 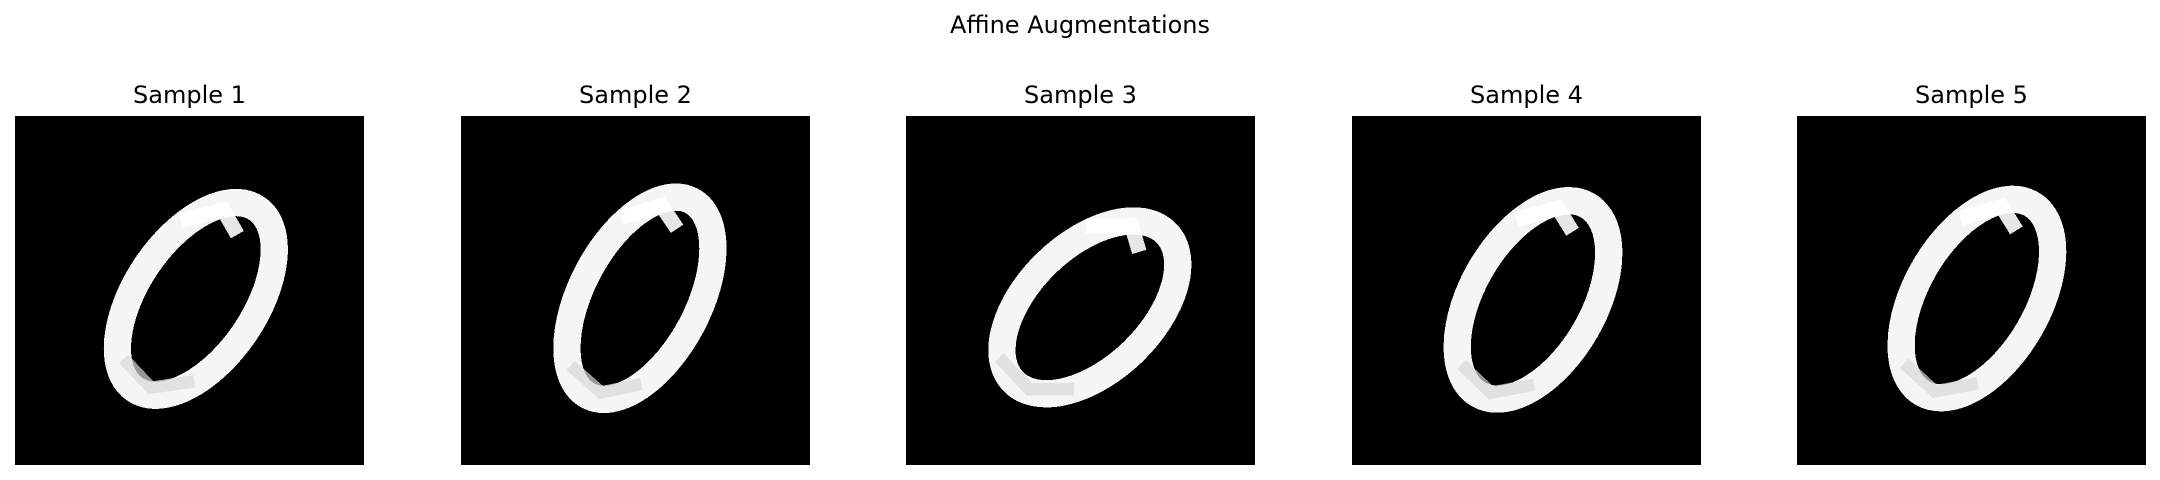 I want to click on sample-title: Sample 2, so click(x=635, y=95).